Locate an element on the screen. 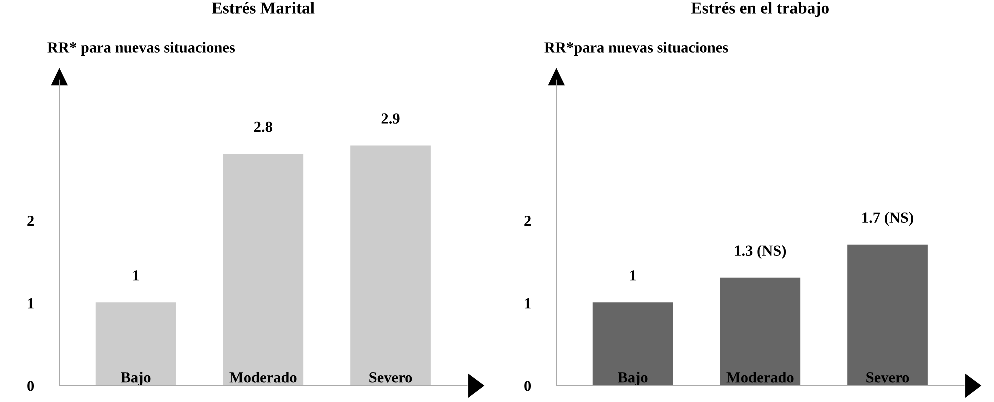 Image resolution: width=994 pixels, height=402 pixels. data-label: 2.8 is located at coordinates (263, 127).